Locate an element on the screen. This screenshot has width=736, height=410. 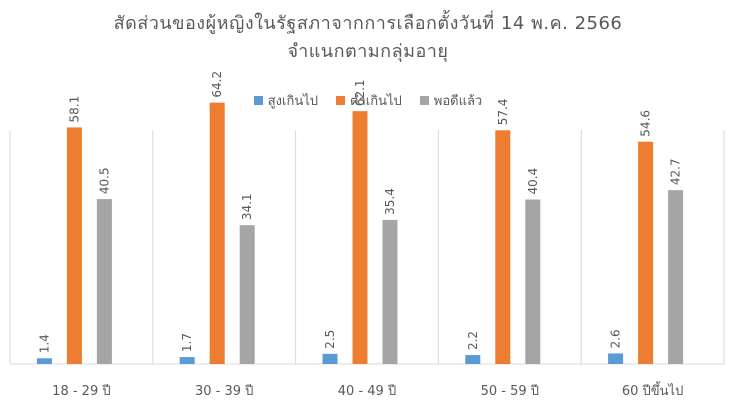
legend-label-right: พอดีแล้ว is located at coordinates (458, 101).